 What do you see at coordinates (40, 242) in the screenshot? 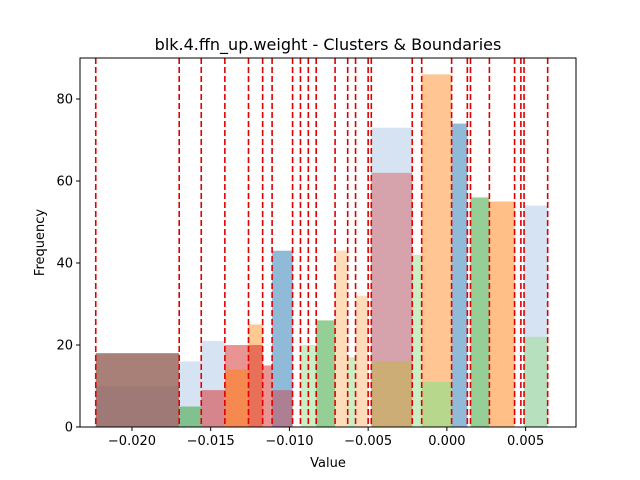
I see `y-axis-label: Frequency` at bounding box center [40, 242].